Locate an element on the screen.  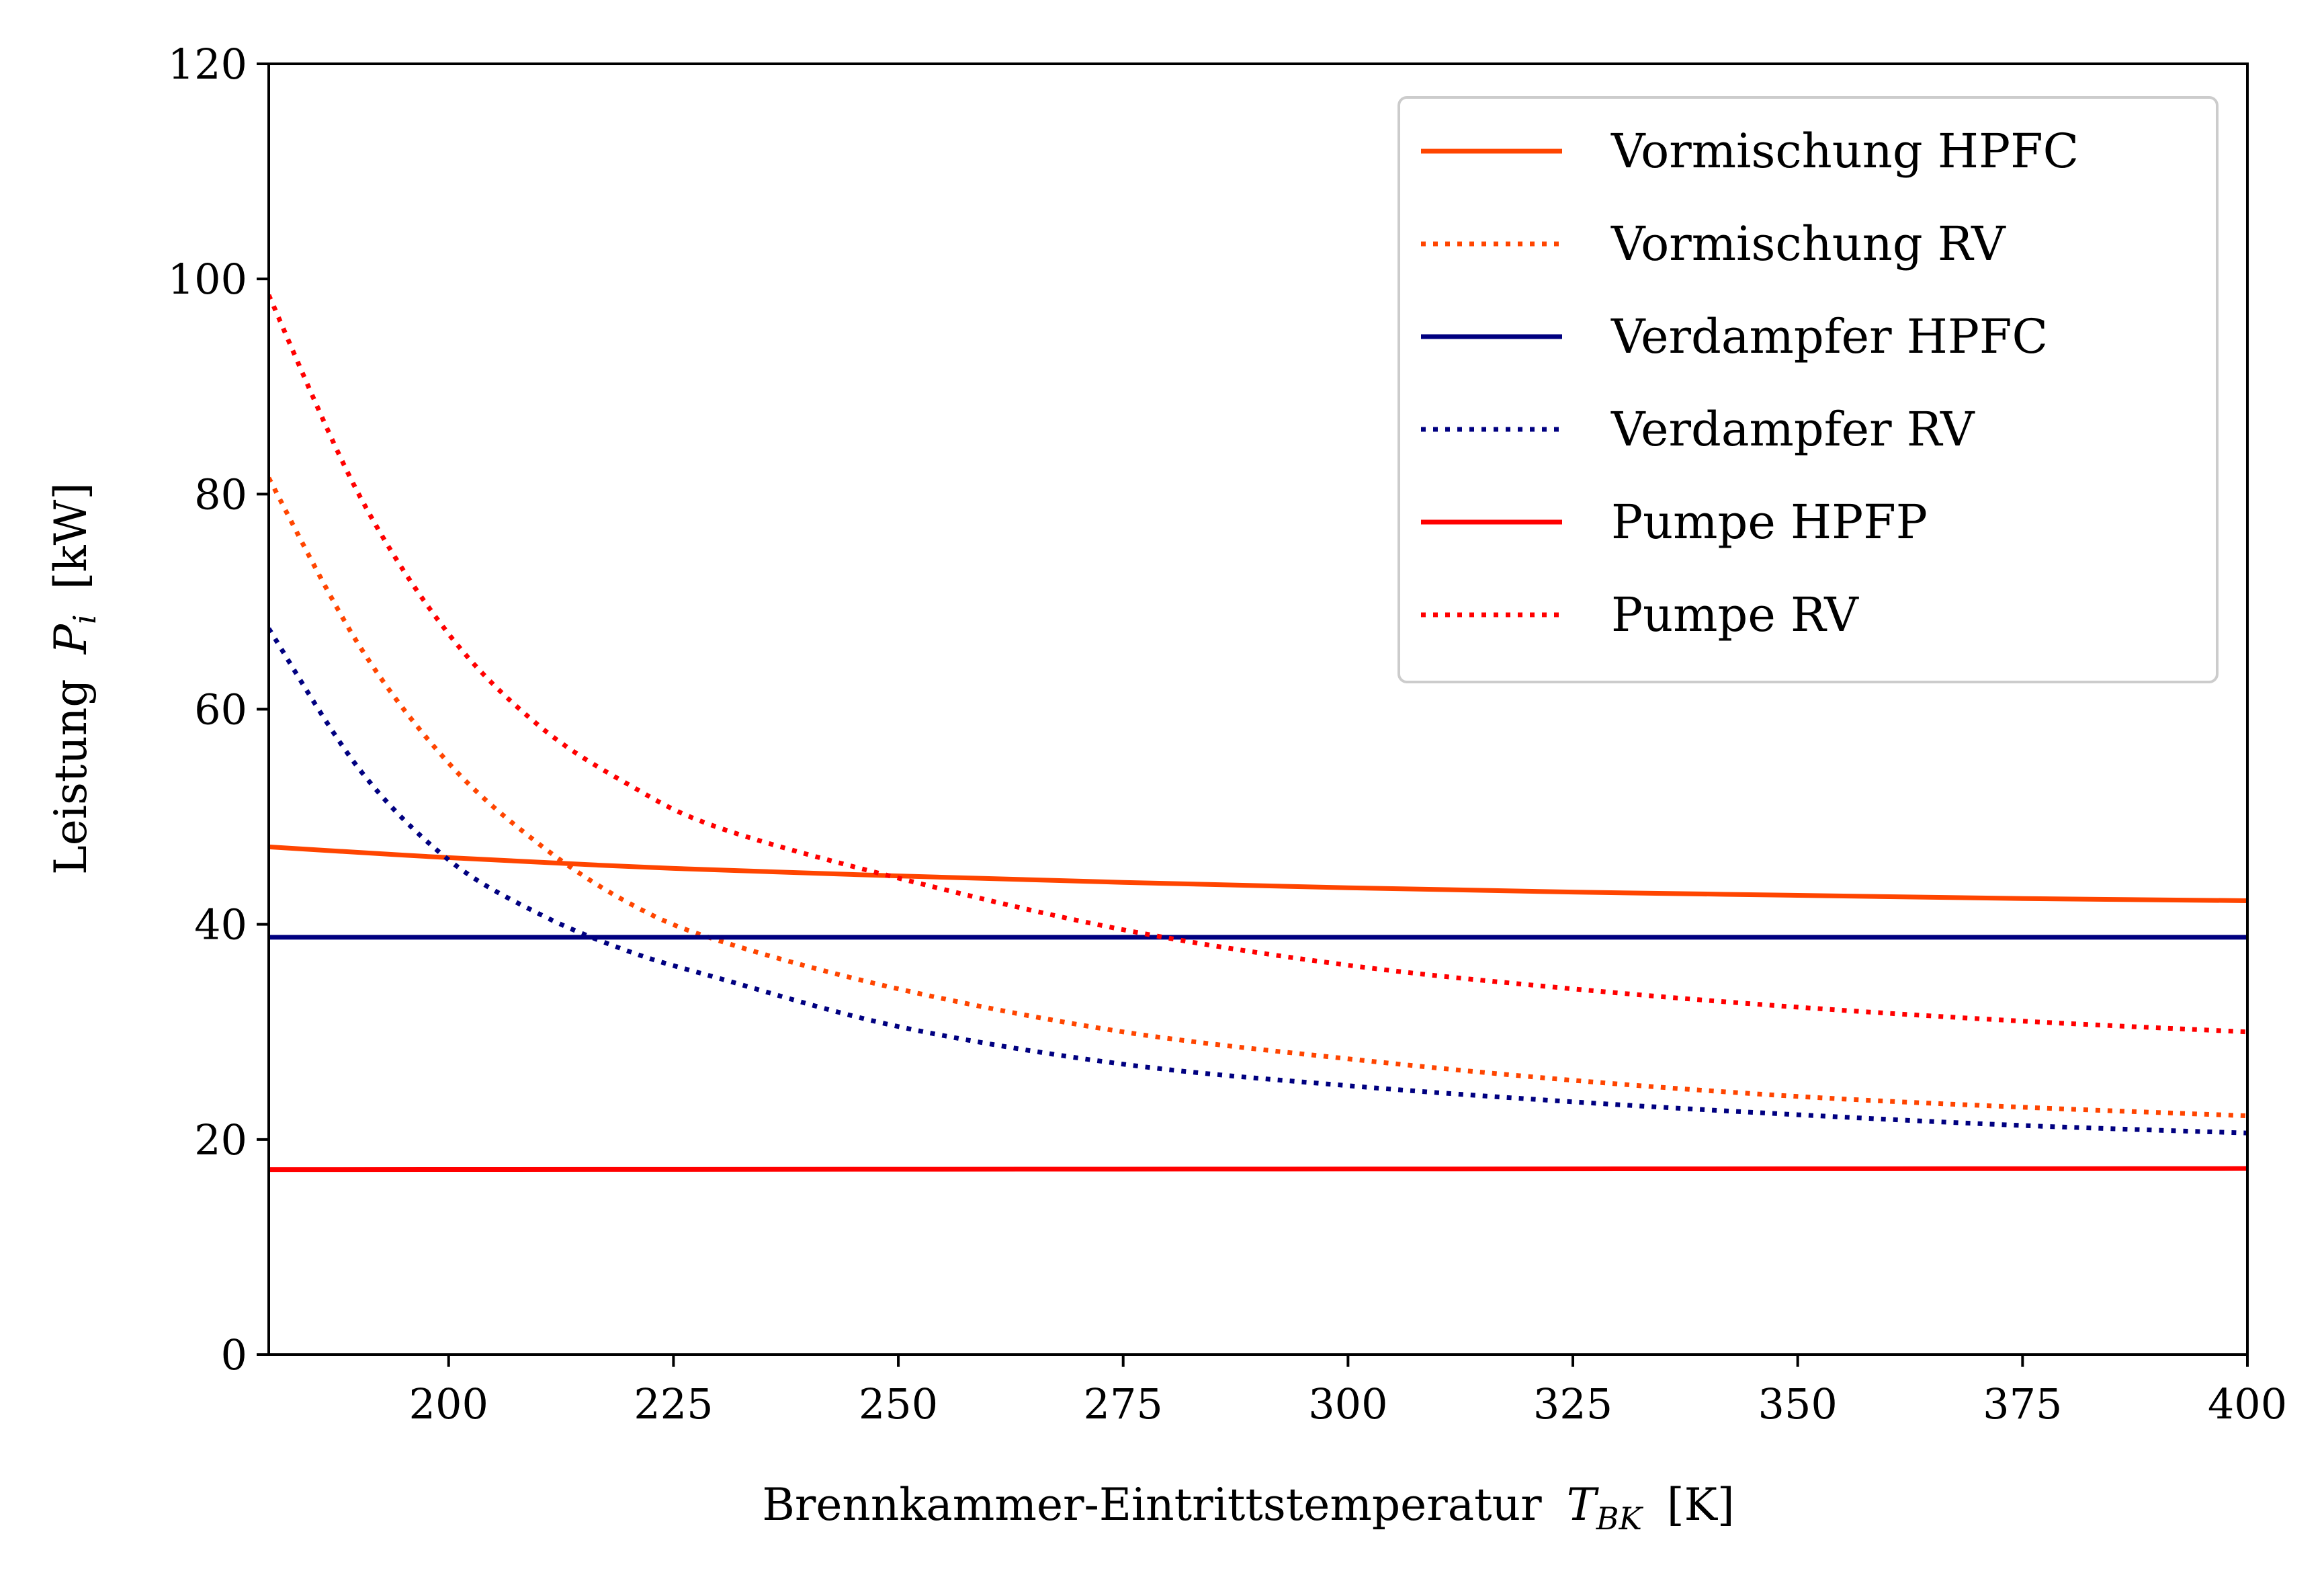
x-axis-unit: [K] is located at coordinates (1701, 1505).